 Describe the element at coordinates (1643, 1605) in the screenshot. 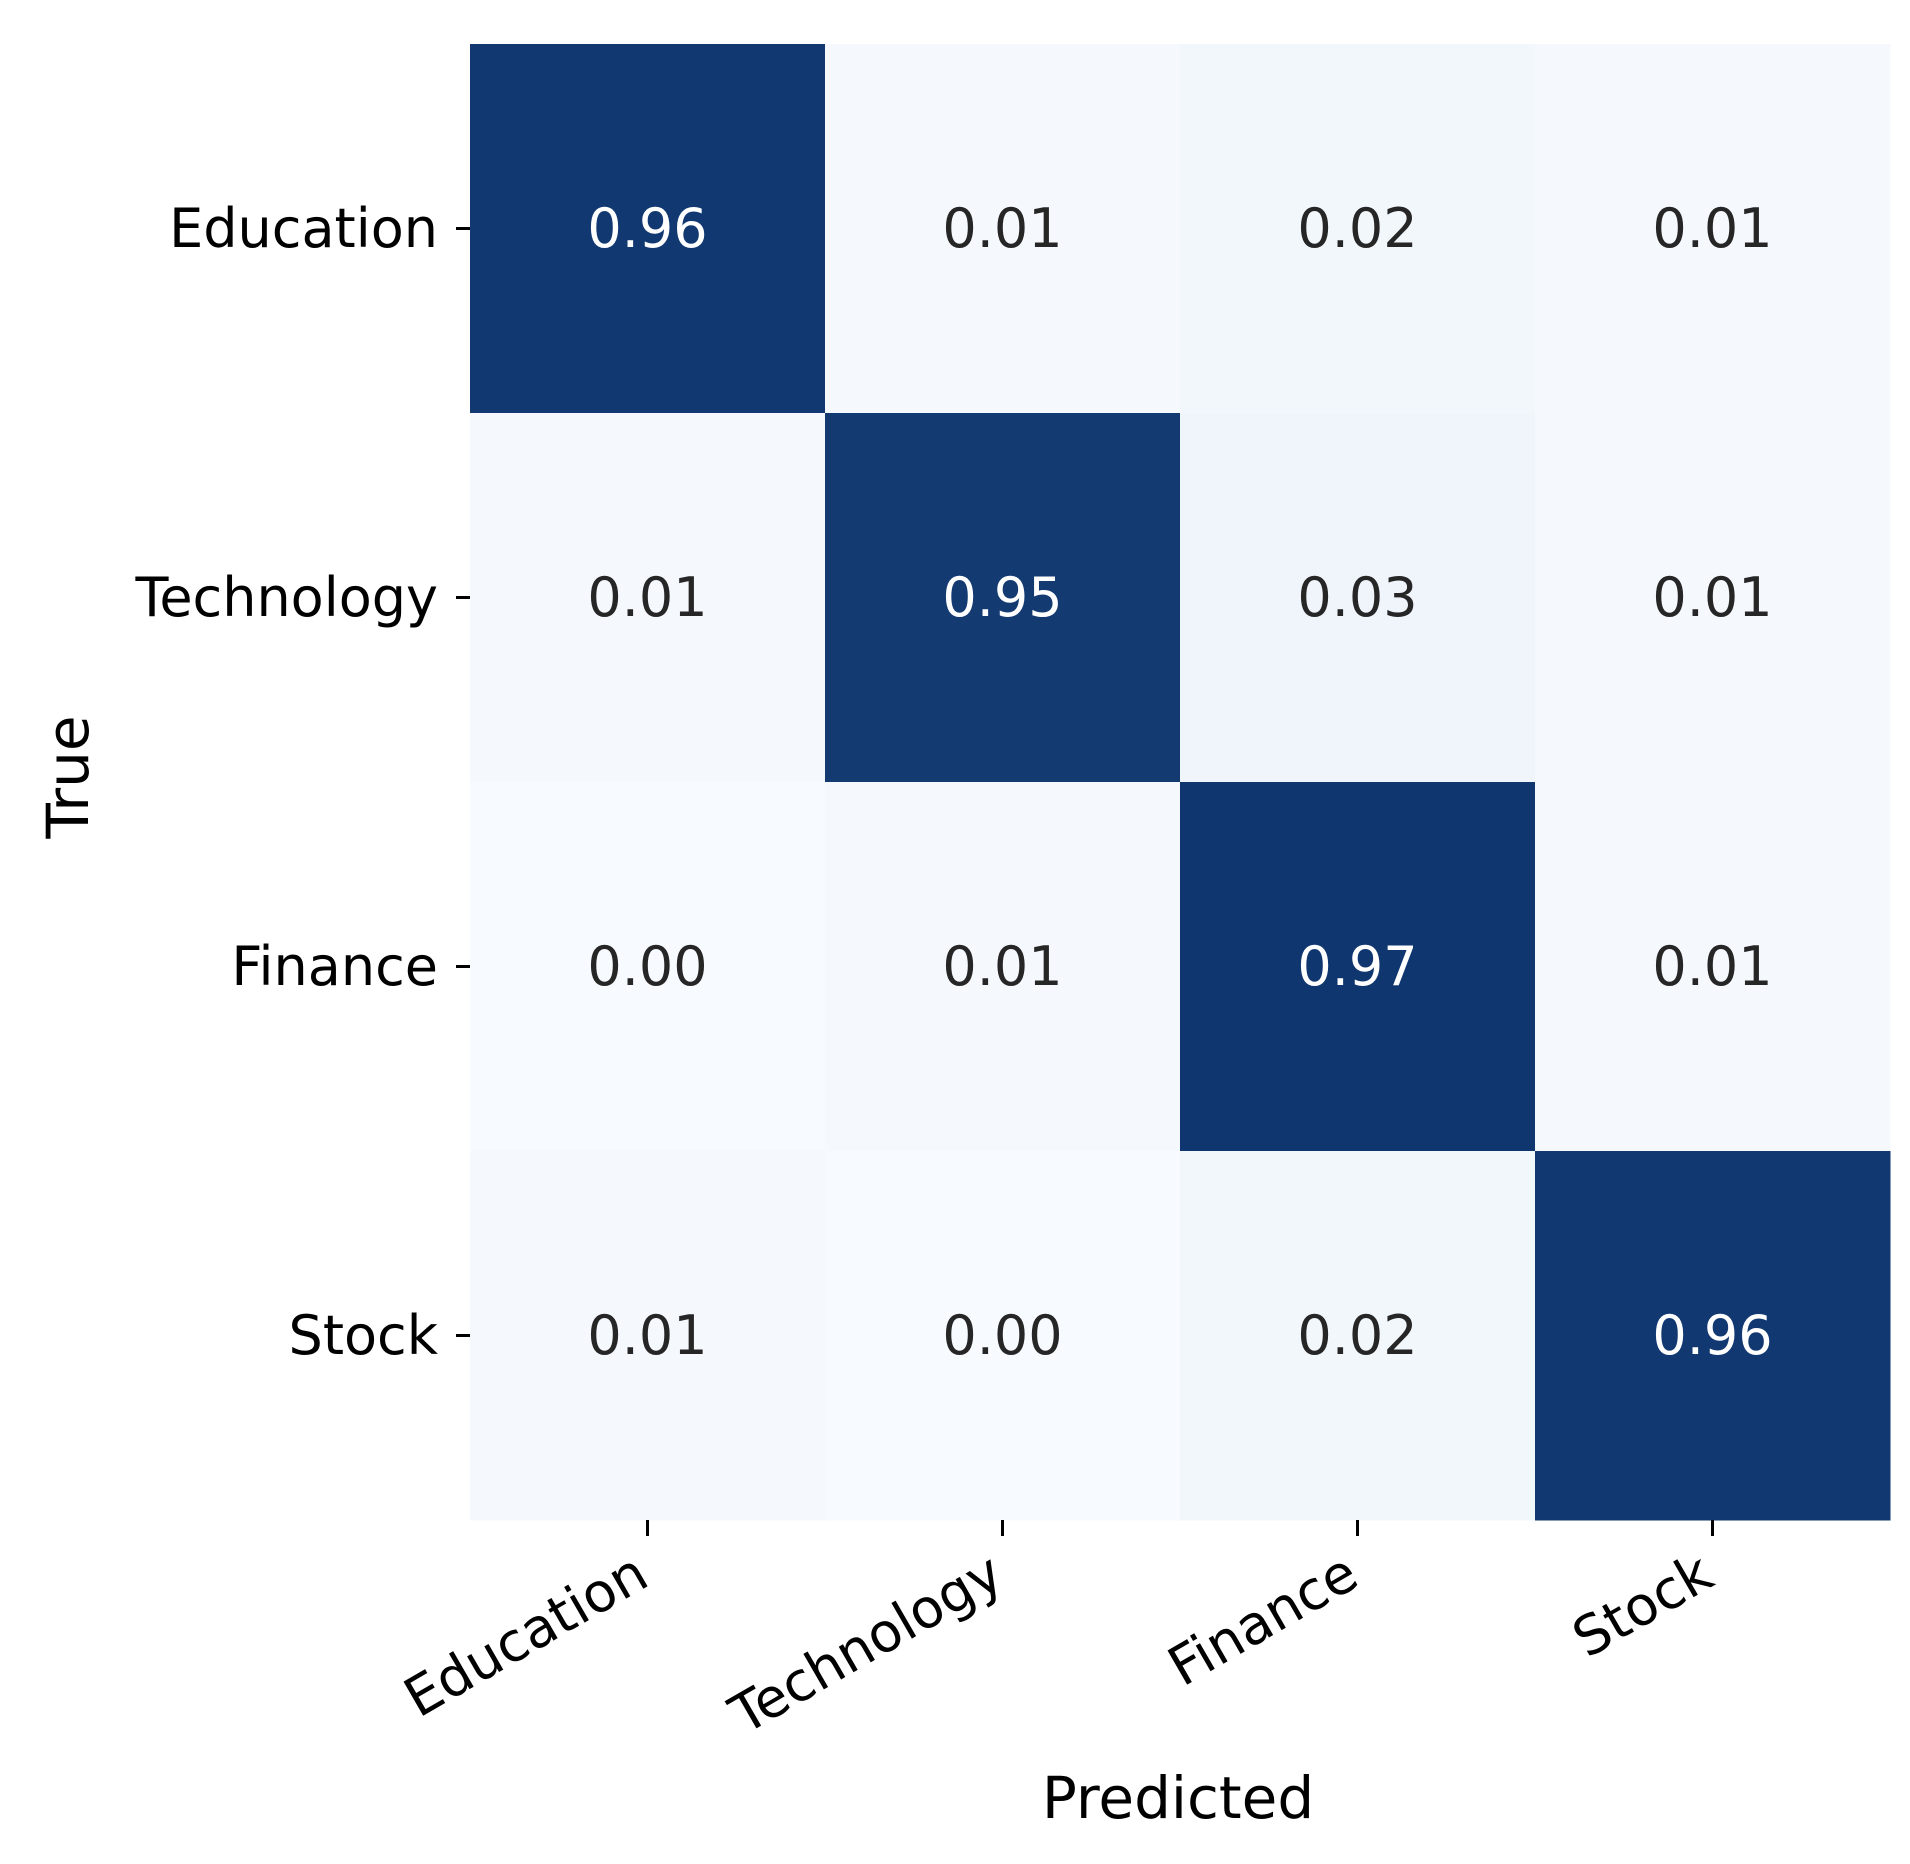

I see `x-tick-label: Stock` at that location.